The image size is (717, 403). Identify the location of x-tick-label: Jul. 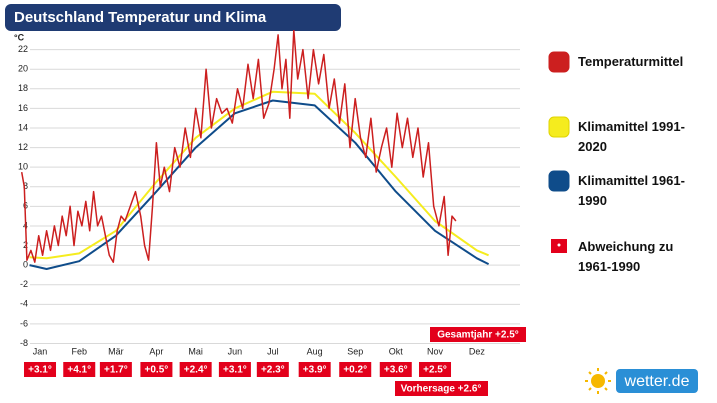
(273, 351).